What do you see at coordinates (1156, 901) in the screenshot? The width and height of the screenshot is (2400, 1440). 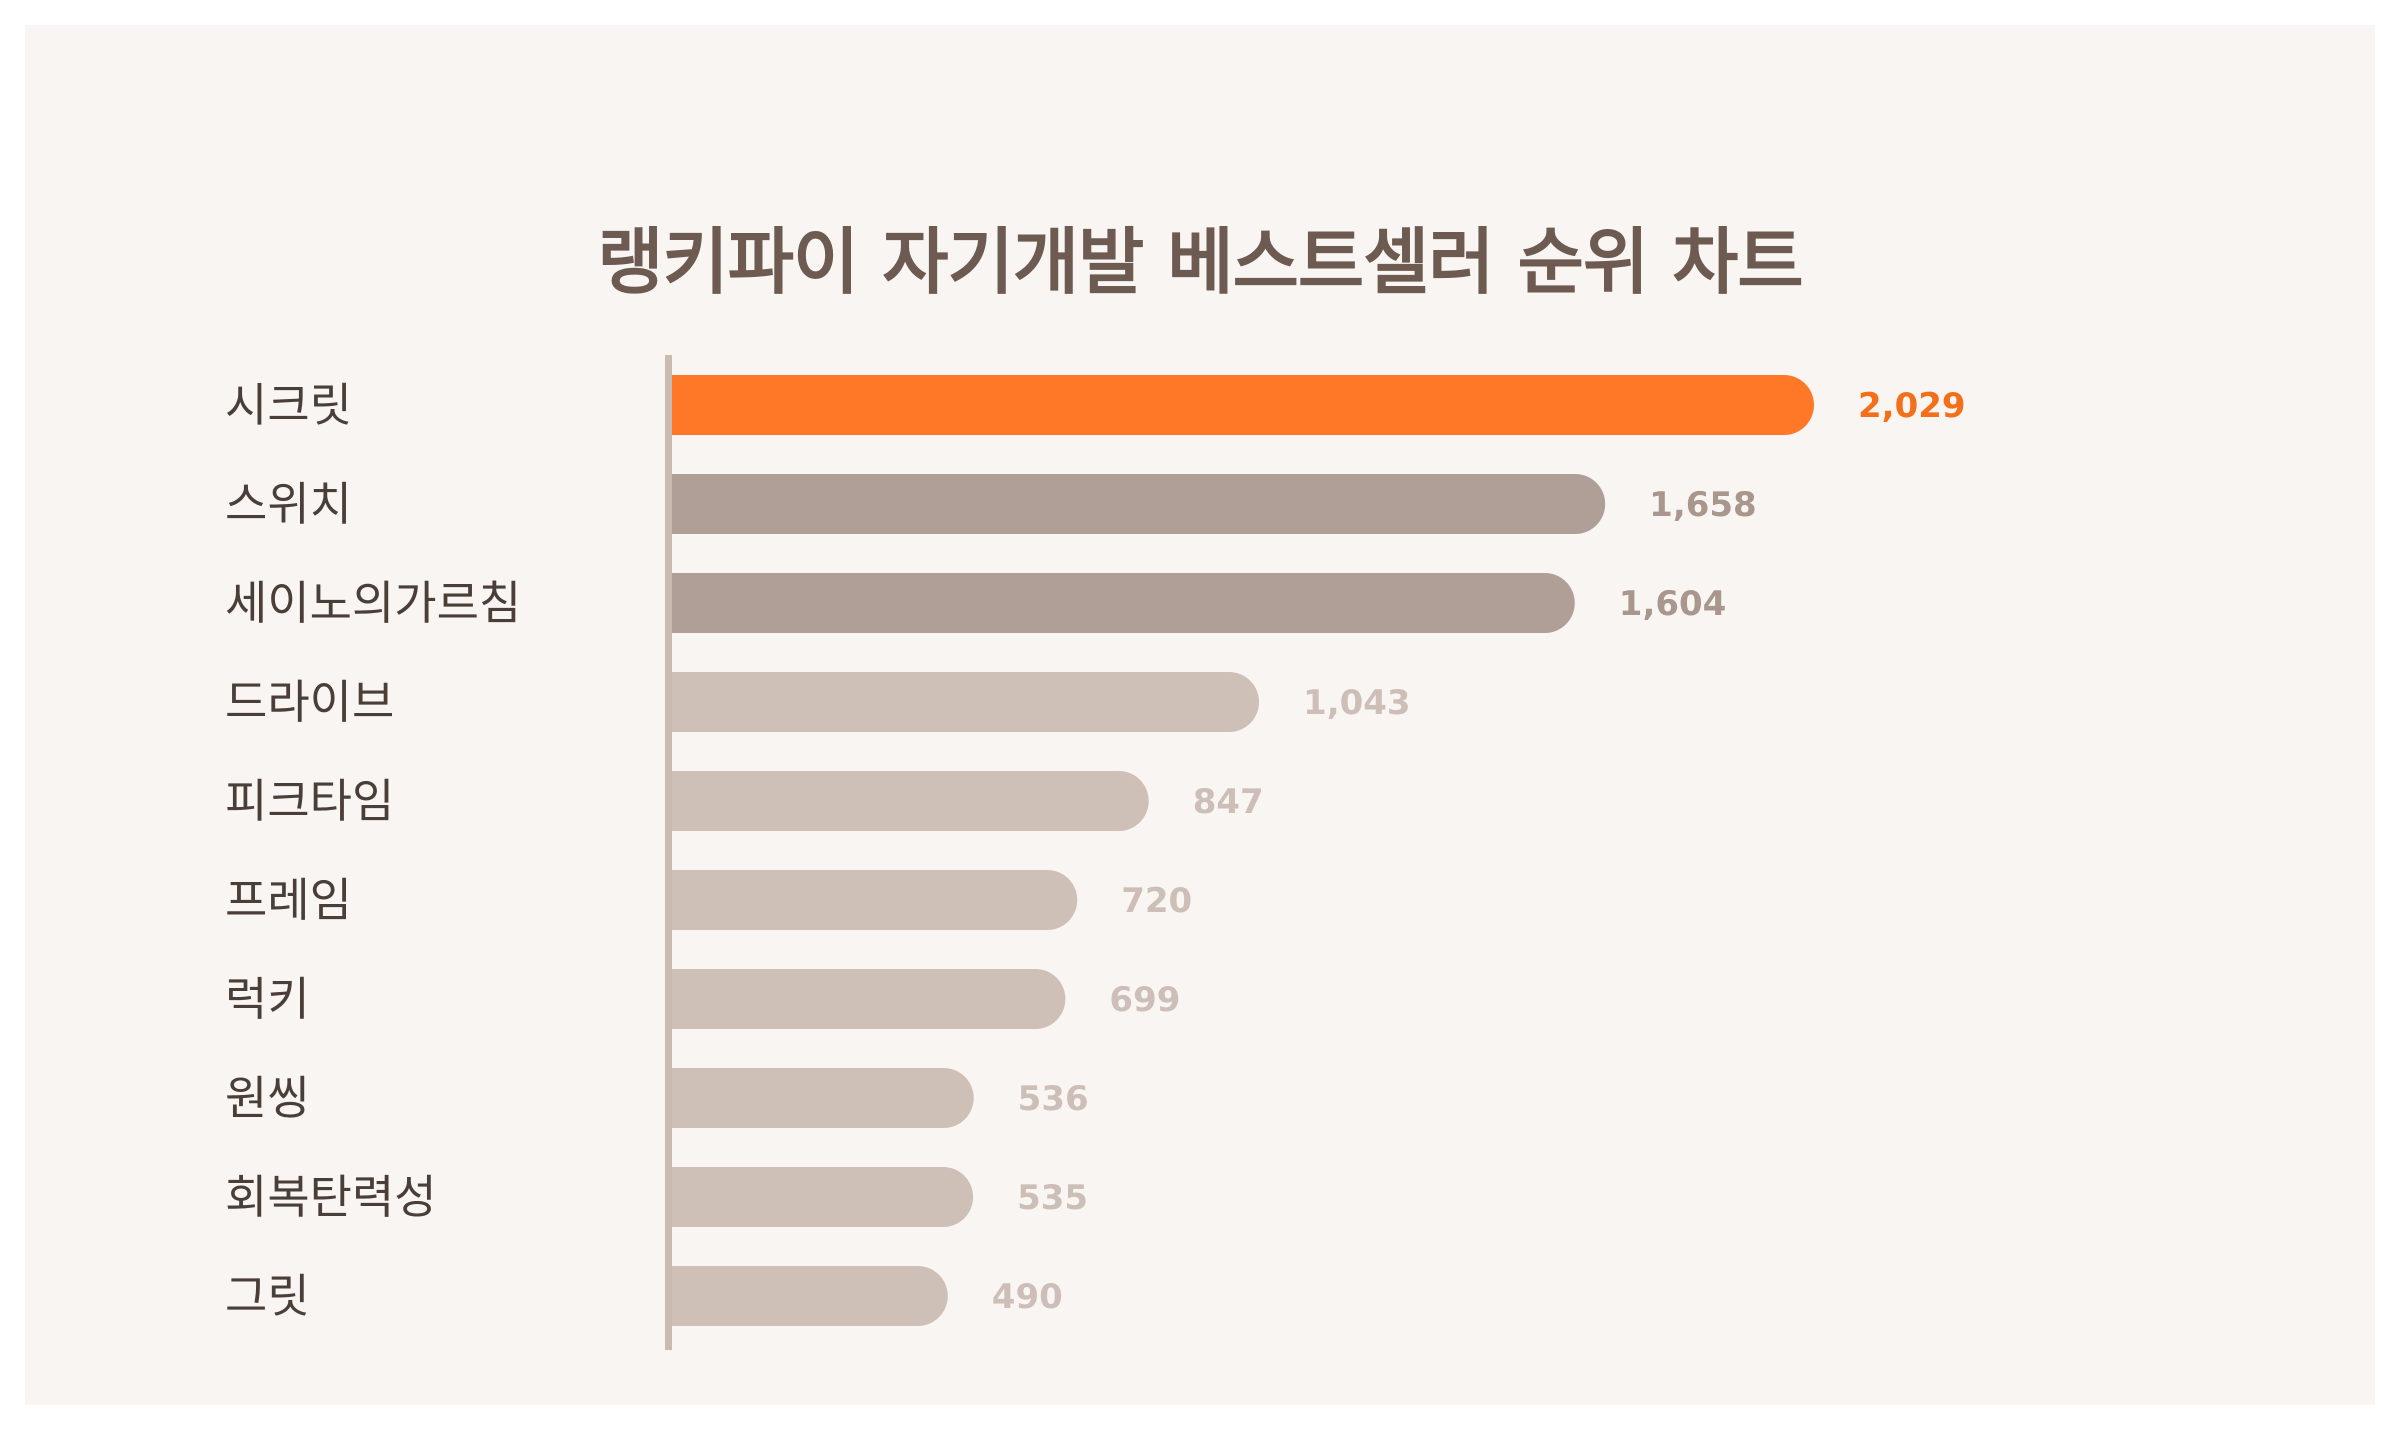 I see `value-label: 720` at bounding box center [1156, 901].